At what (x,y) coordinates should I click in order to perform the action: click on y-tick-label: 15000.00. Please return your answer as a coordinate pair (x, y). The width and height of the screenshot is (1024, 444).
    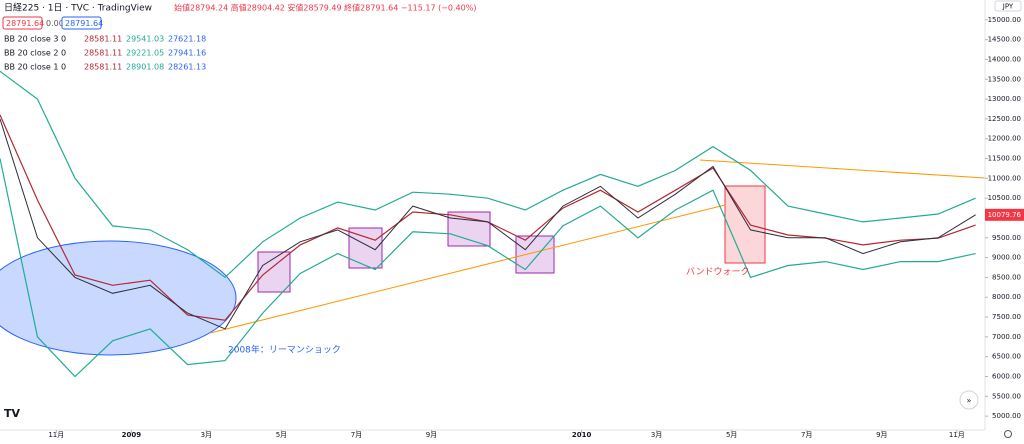
    Looking at the image, I should click on (1004, 20).